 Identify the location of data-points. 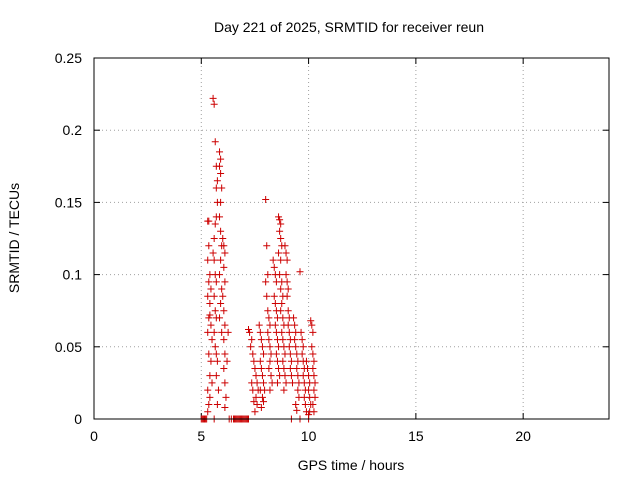
(258, 258).